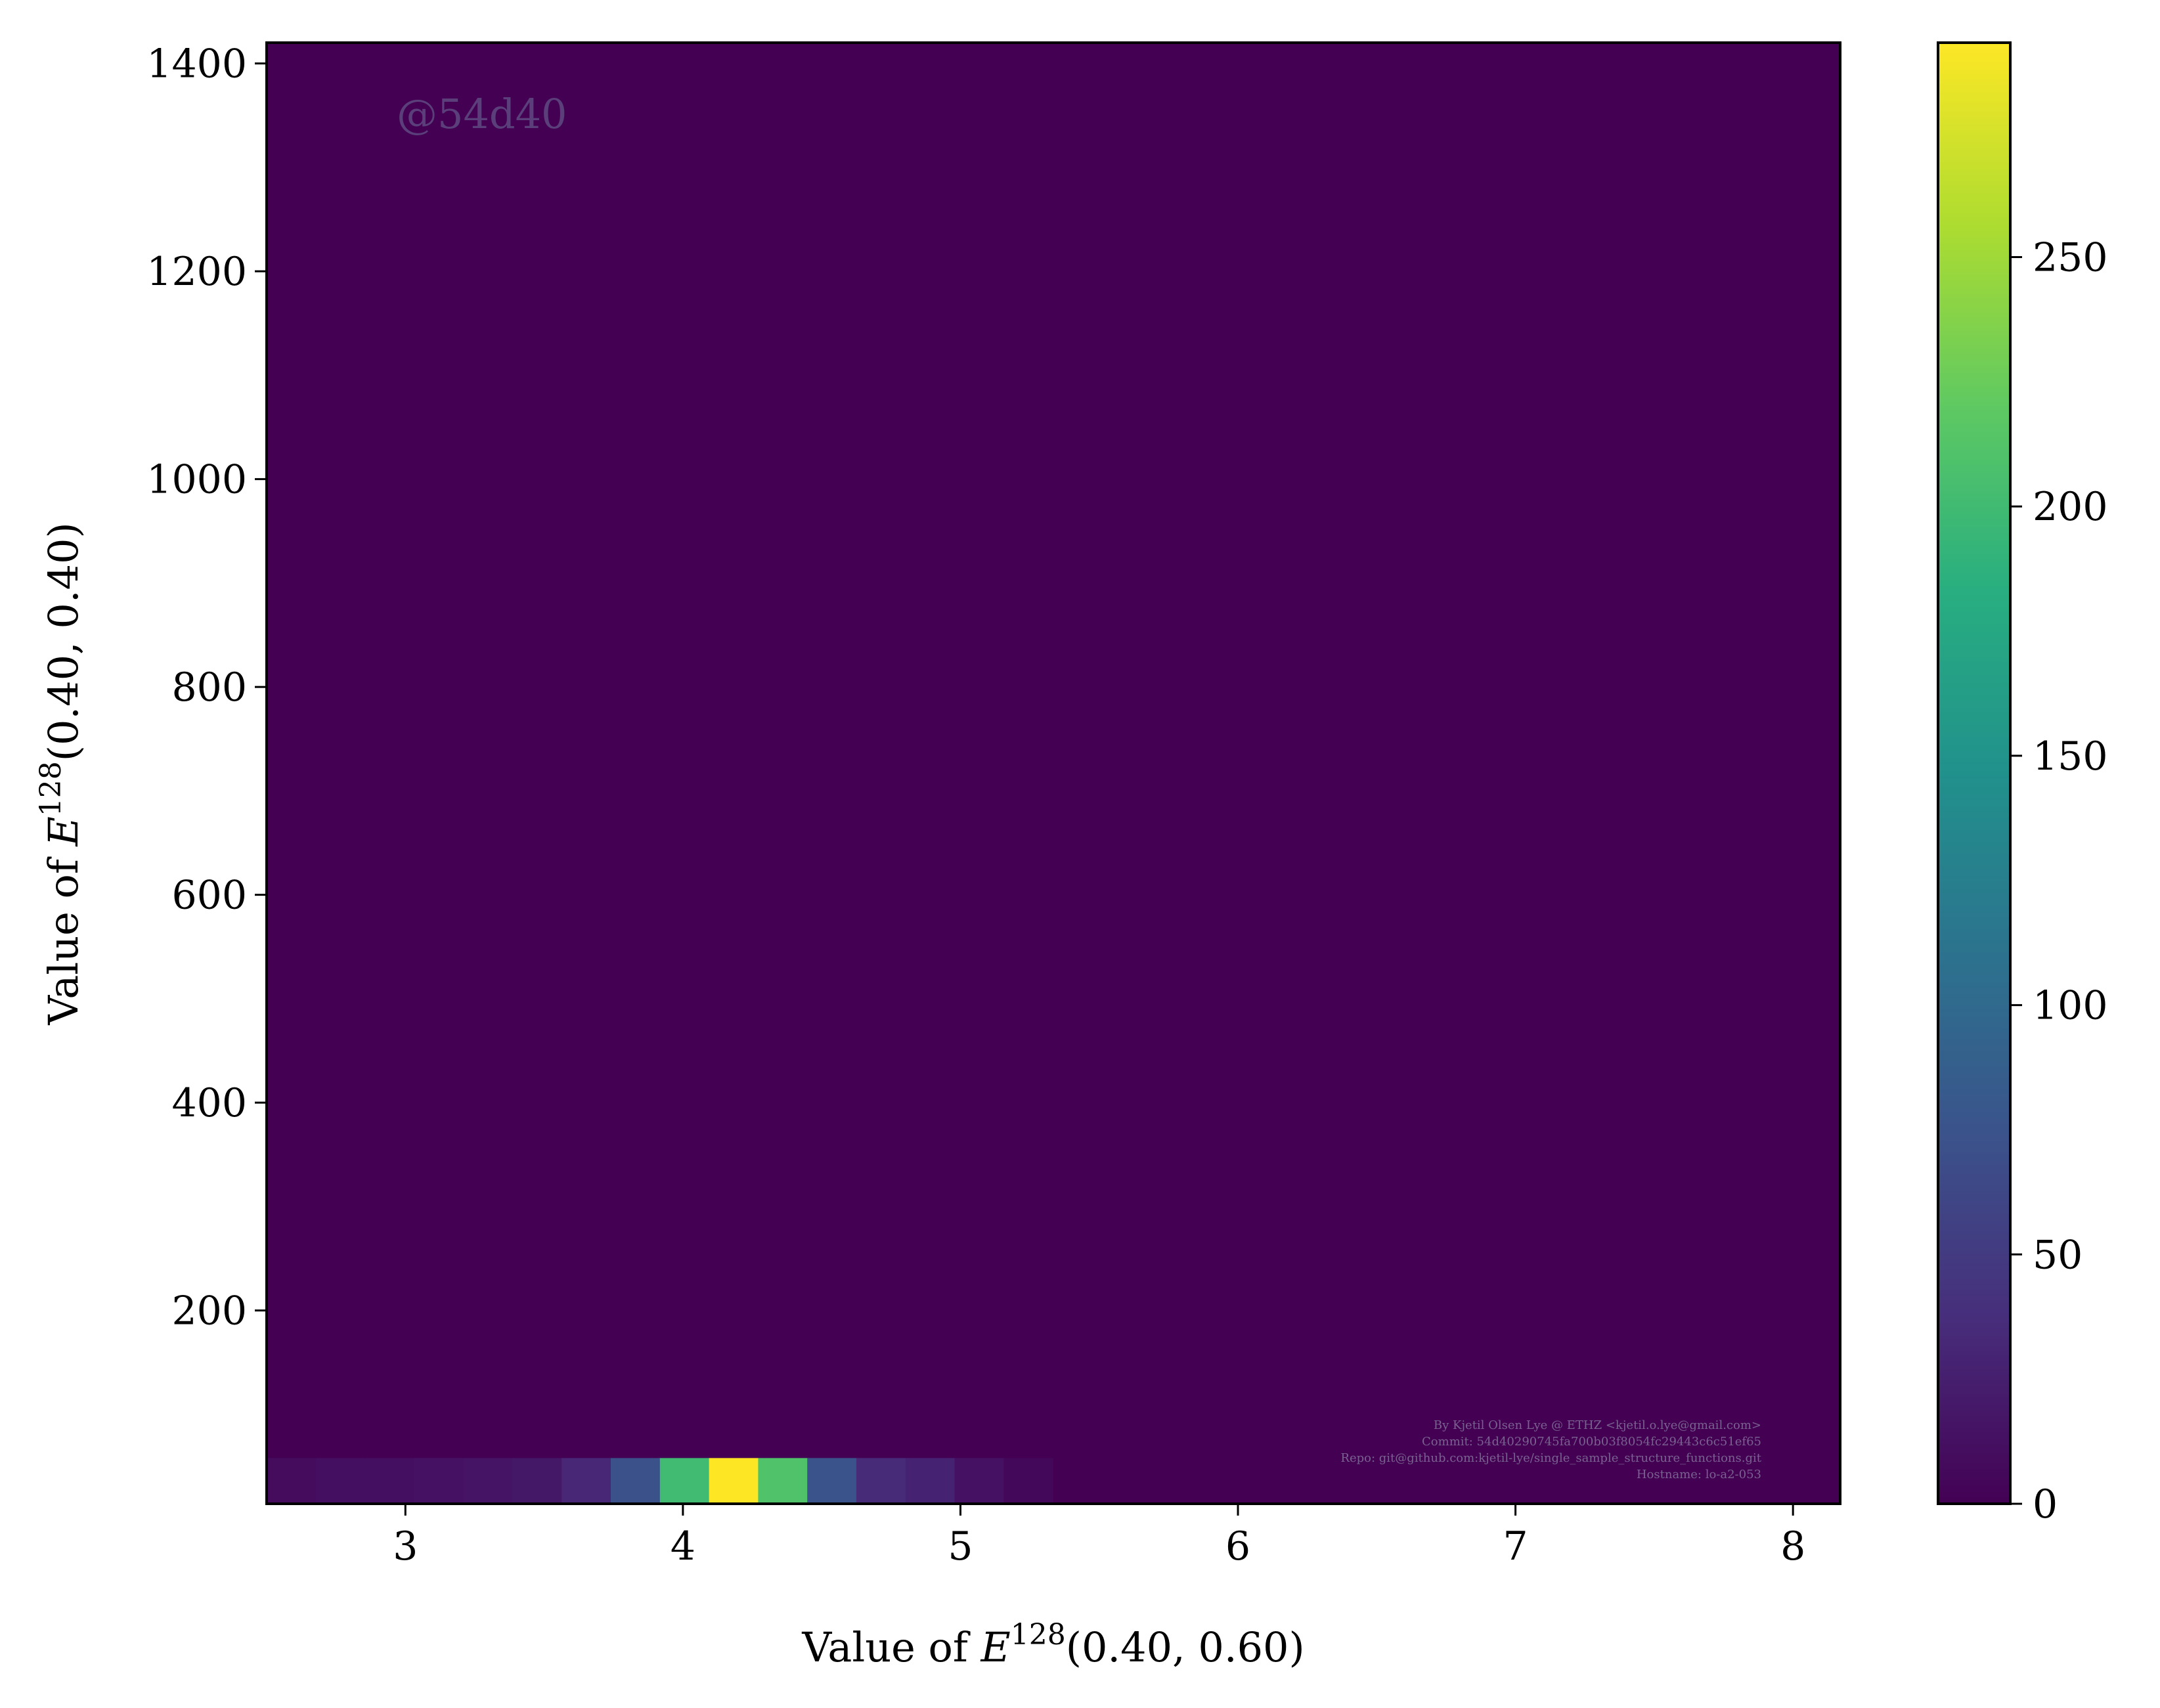 Image resolution: width=2160 pixels, height=1708 pixels. I want to click on watermark: @54d40, so click(482, 114).